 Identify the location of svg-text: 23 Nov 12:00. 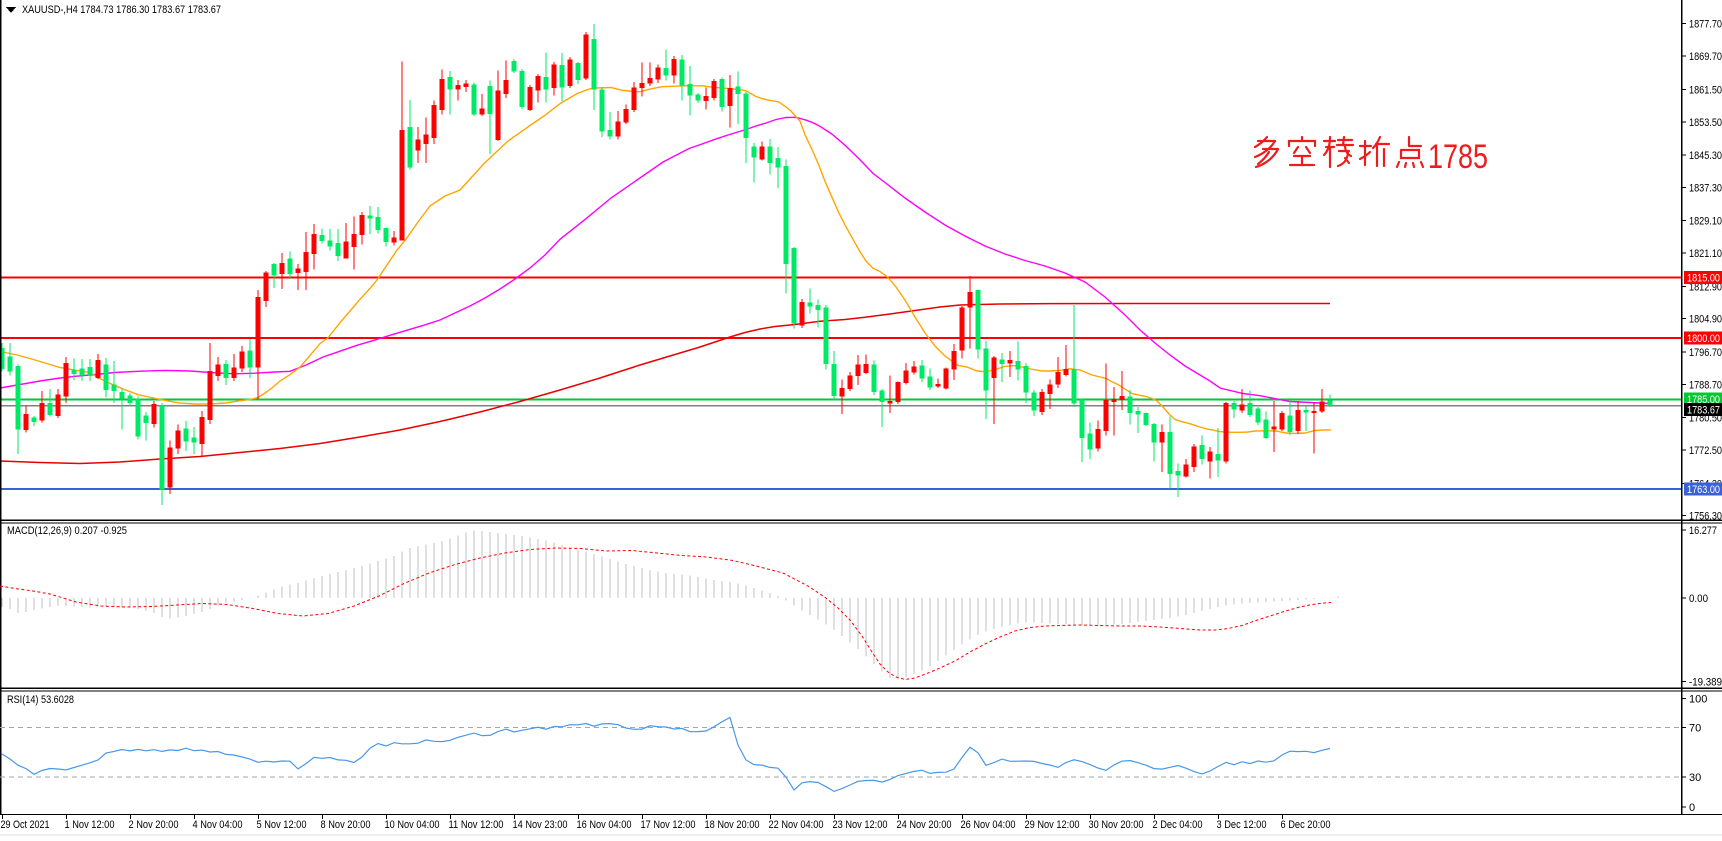
(860, 825).